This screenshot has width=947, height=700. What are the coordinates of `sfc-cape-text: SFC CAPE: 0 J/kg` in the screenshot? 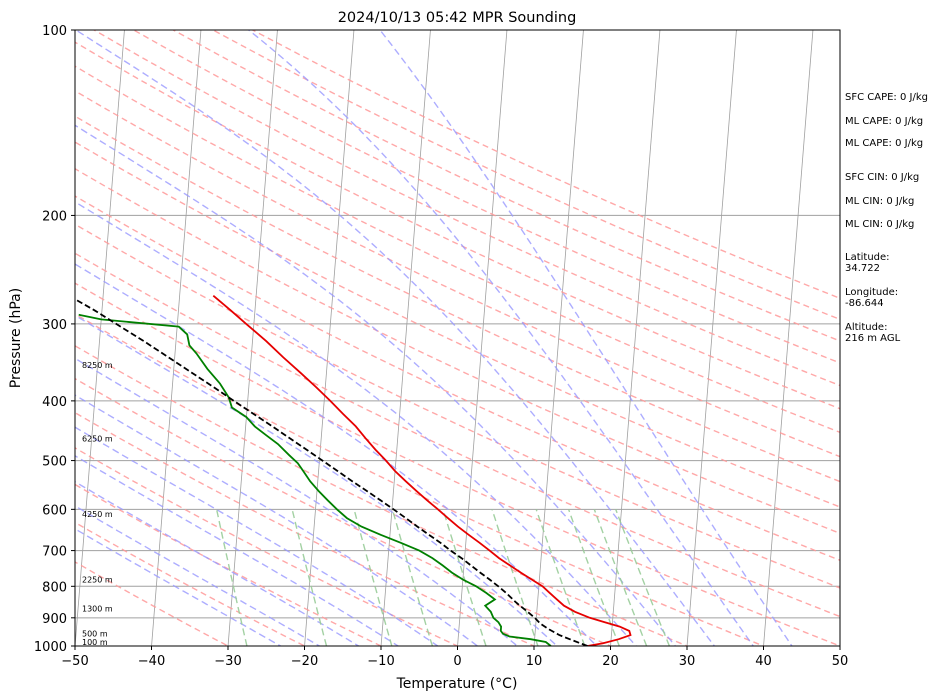 It's located at (886, 97).